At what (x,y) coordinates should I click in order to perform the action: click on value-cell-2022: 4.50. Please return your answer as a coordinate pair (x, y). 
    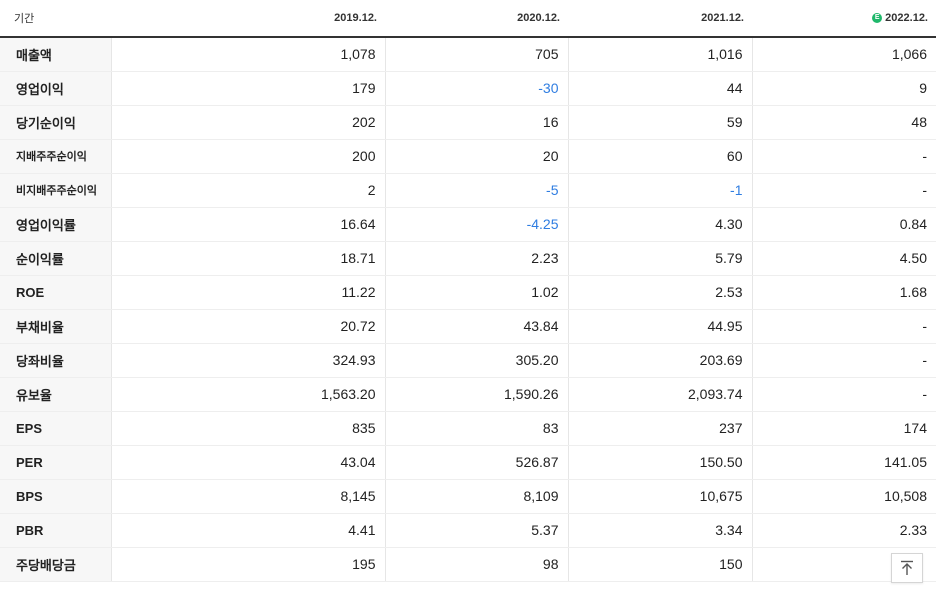
    Looking at the image, I should click on (843, 258).